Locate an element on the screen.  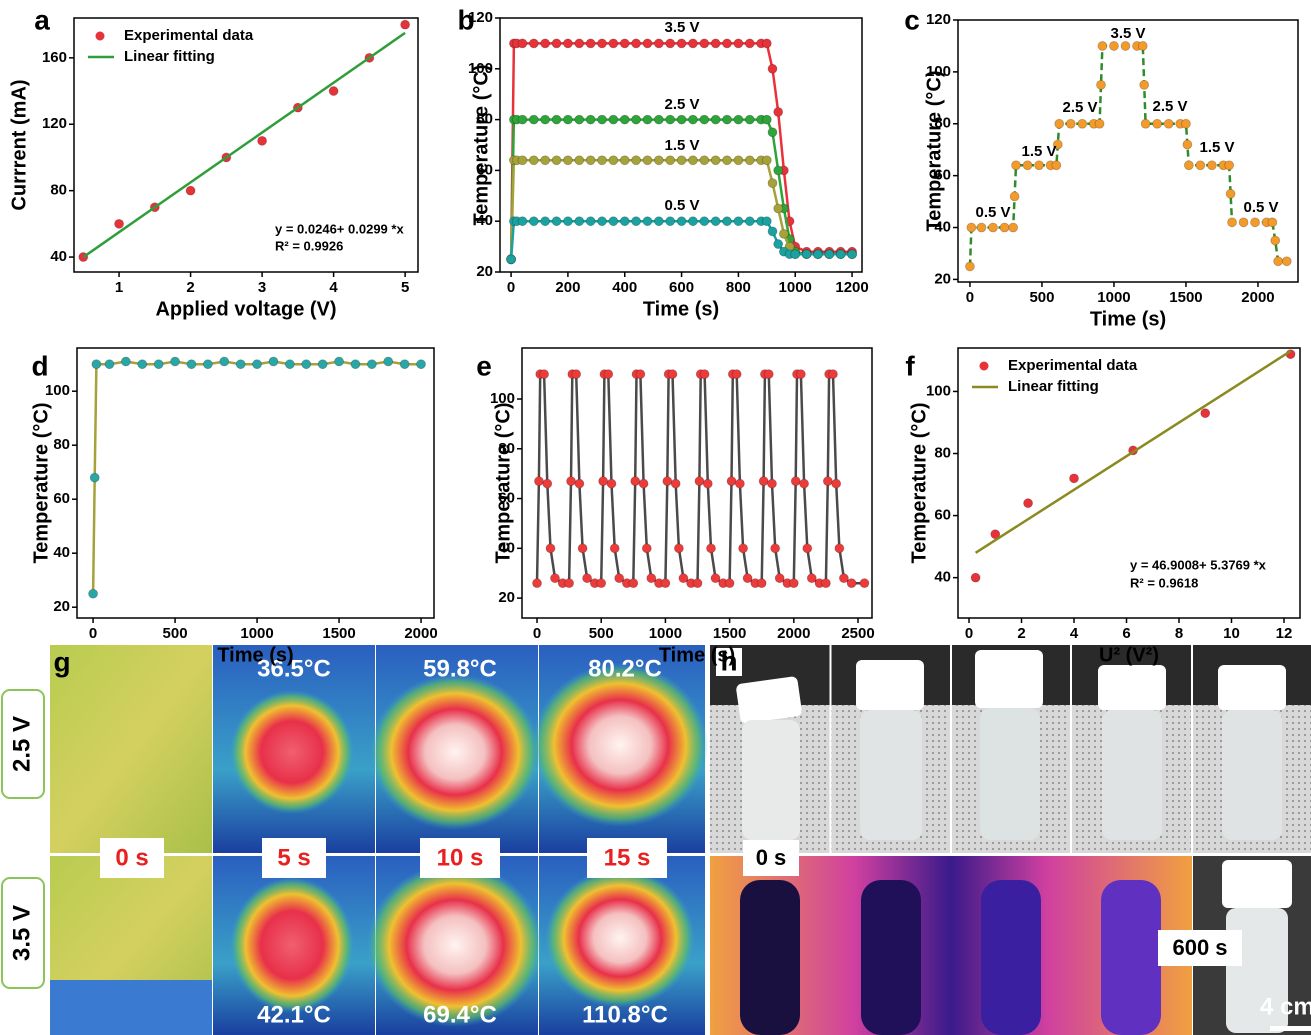
legend-marker is located at coordinates (100, 36).